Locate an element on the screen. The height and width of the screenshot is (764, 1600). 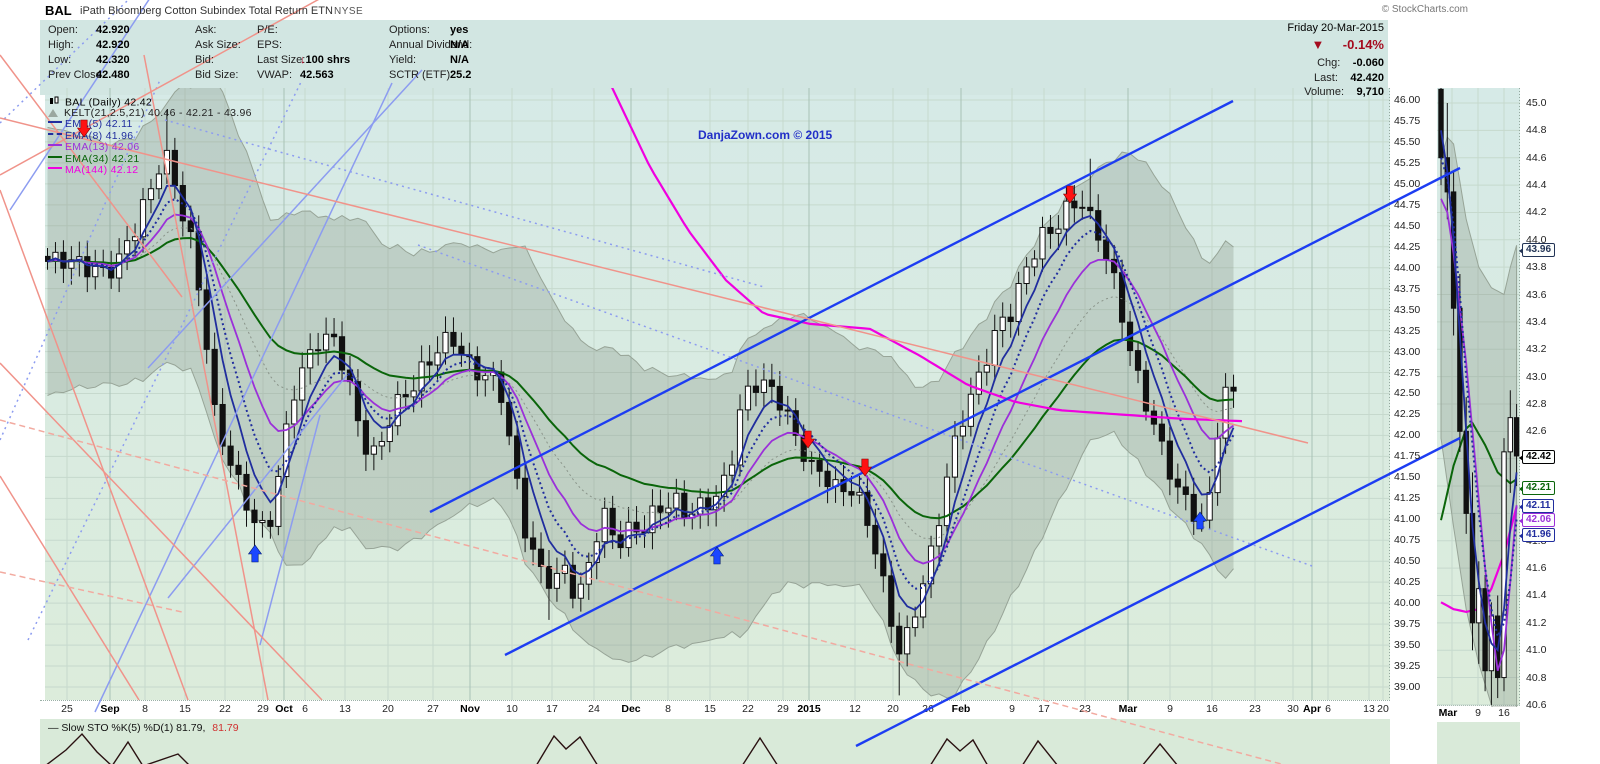
y-axis-label: 43.25 is located at coordinates (1407, 330).